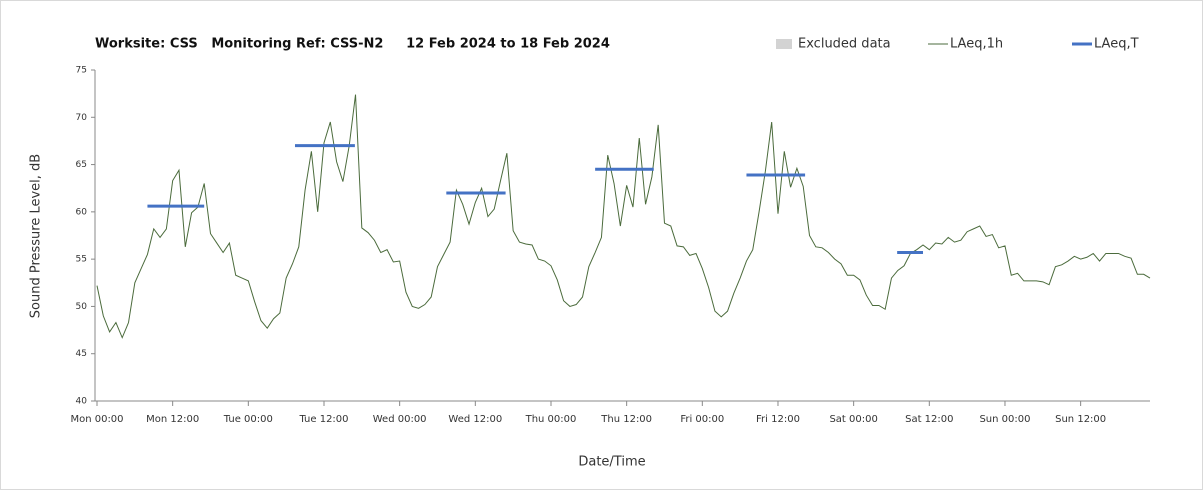 This screenshot has width=1203, height=490. I want to click on x-tick-label: Thu 12:00, so click(626, 419).